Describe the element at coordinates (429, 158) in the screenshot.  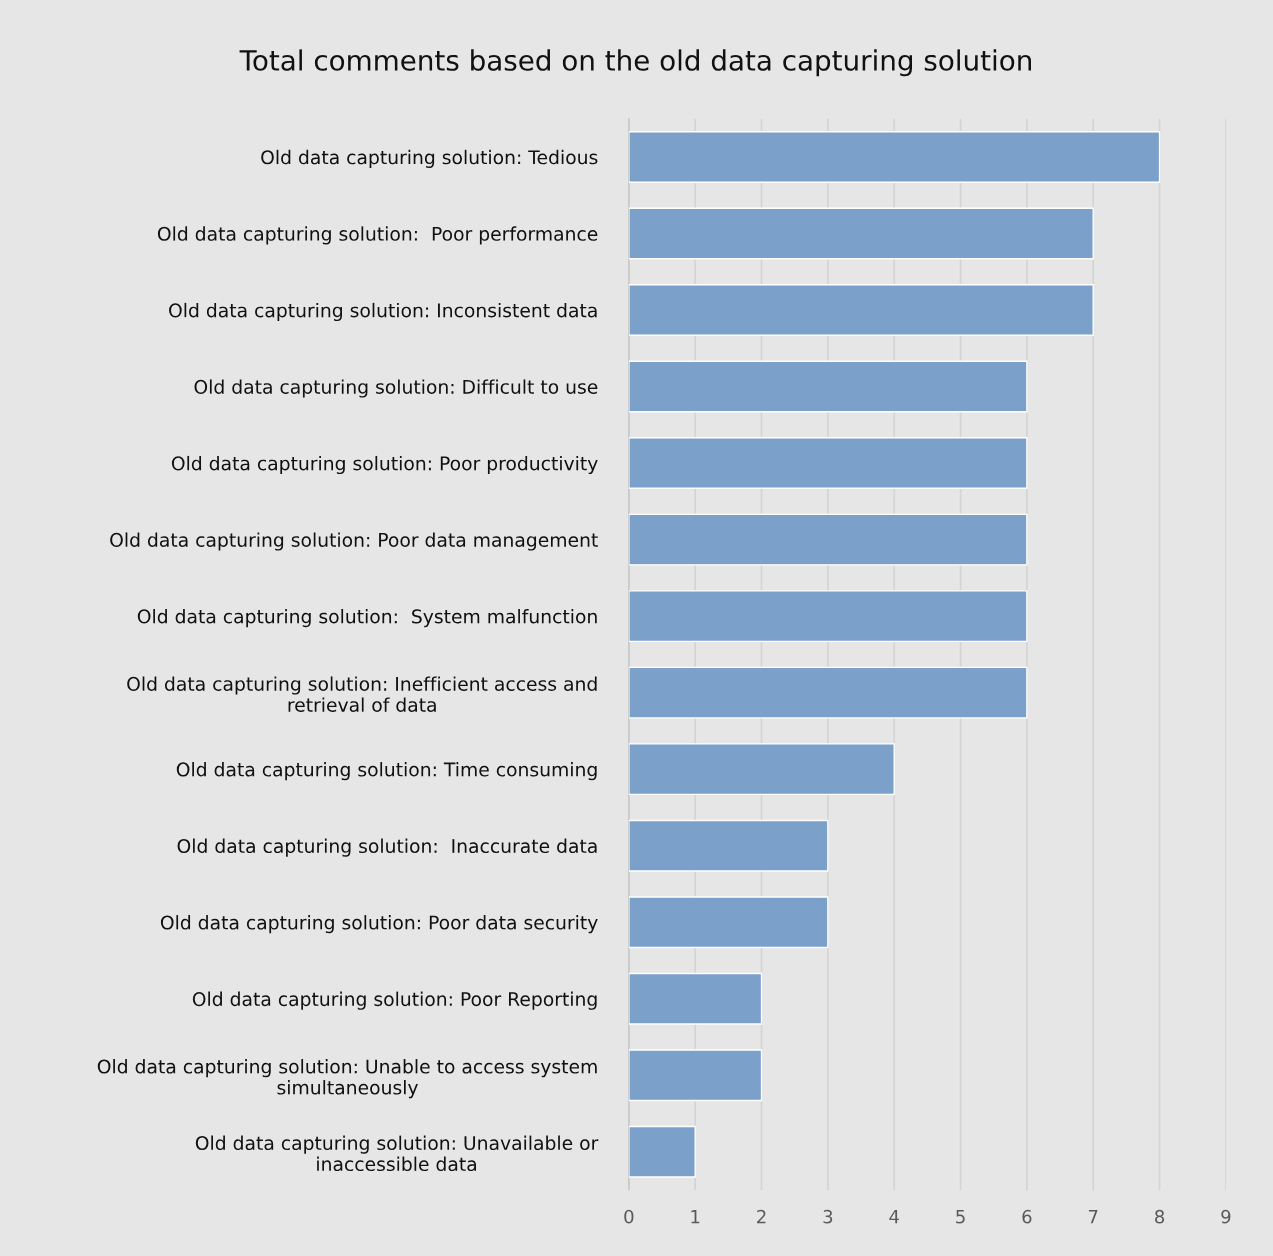
I see `y-tick-label: Old data capturing solution: Tedious` at that location.